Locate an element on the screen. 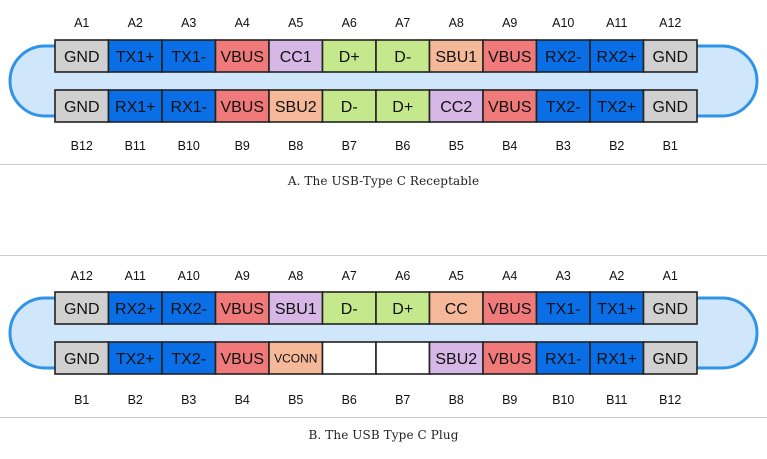 The image size is (767, 459). plug-bottom-pin-label: SBU2 is located at coordinates (456, 359).